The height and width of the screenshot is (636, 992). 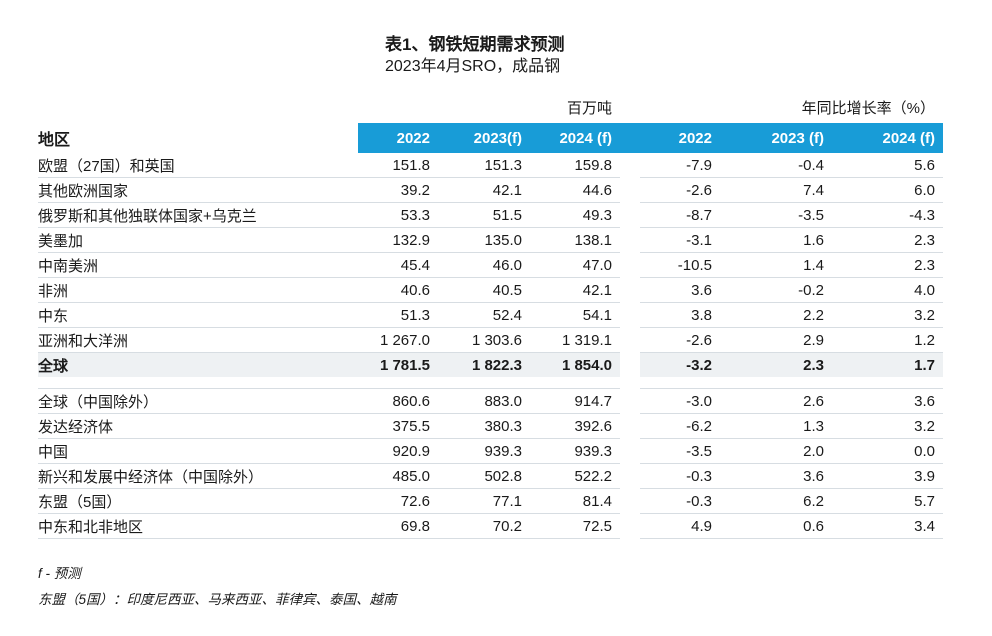 What do you see at coordinates (398, 315) in the screenshot?
I see `value-cell-million-tonnes: 51.3` at bounding box center [398, 315].